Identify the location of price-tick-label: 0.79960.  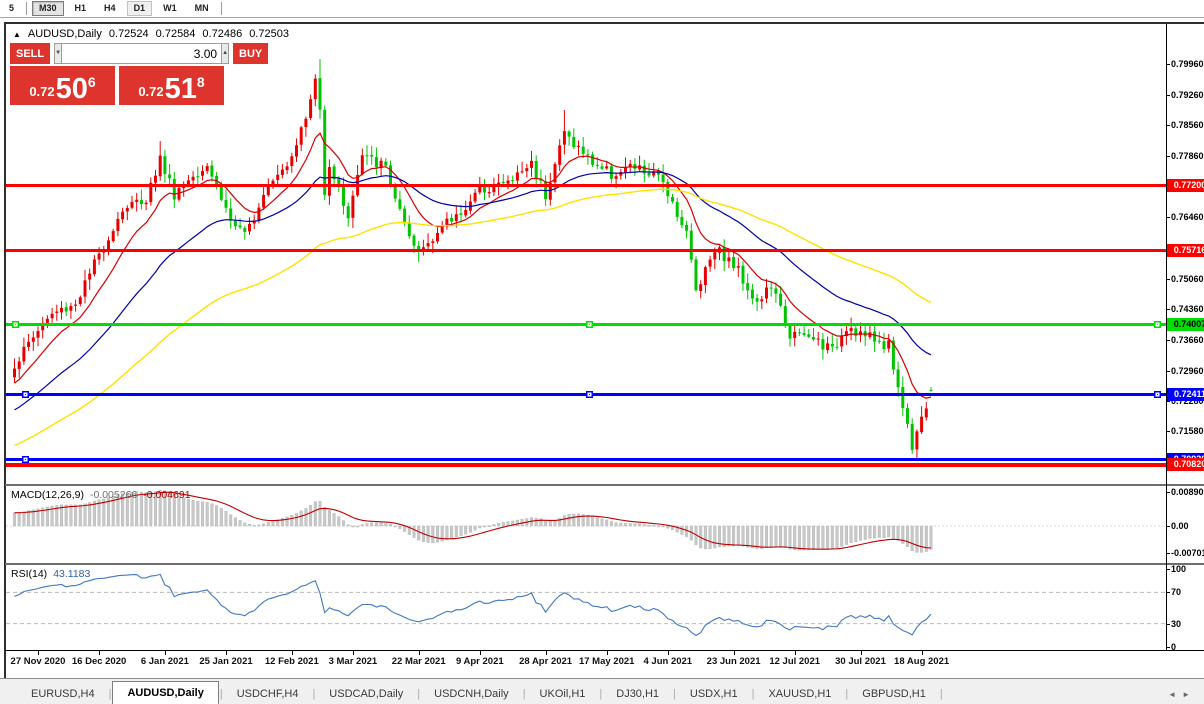
(1187, 64).